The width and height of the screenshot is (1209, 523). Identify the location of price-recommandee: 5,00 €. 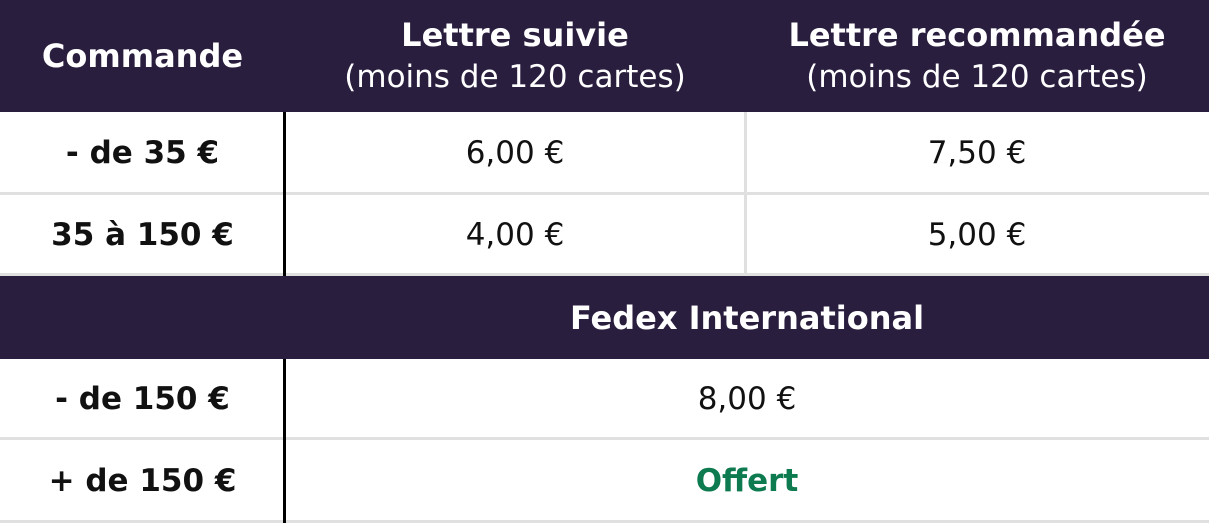
(977, 235).